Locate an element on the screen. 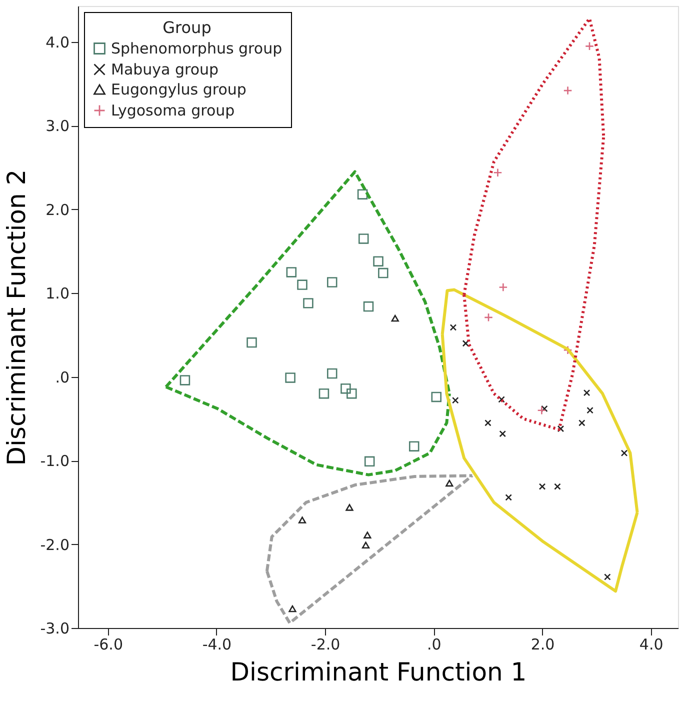 The width and height of the screenshot is (699, 707). legend-label: Eugongylus group is located at coordinates (178, 89).